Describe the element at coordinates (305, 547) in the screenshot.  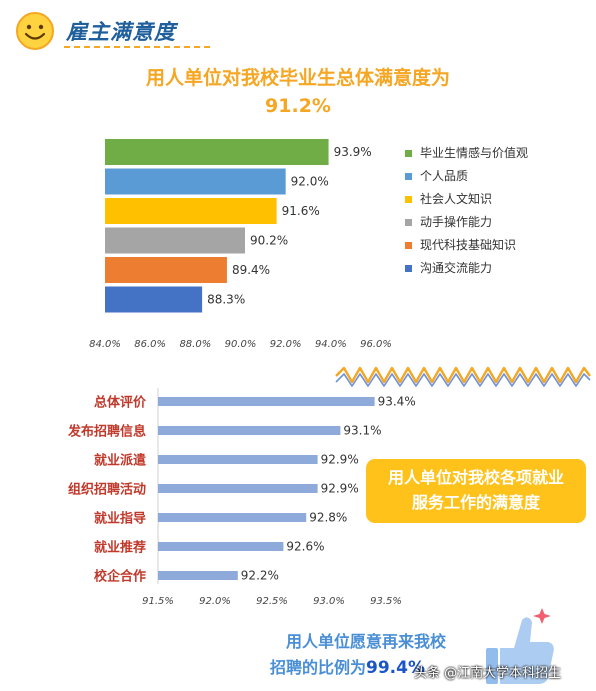
I see `chart2-data-label: 92.6%` at that location.